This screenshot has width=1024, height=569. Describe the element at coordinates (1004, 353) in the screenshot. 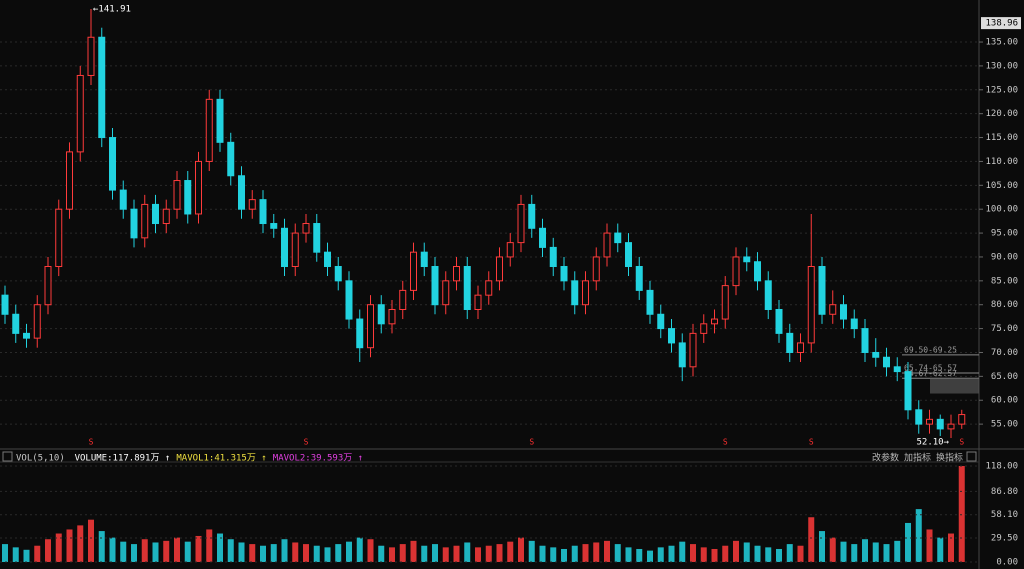

I see `y-tick-label: 70.00` at that location.